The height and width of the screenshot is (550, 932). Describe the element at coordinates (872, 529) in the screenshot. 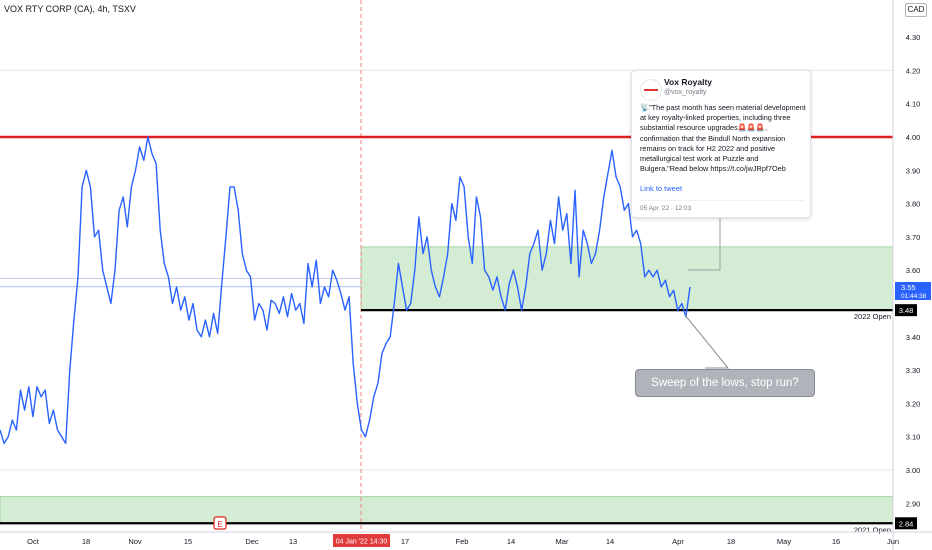

I see `level-label-2: 2021 Open` at that location.